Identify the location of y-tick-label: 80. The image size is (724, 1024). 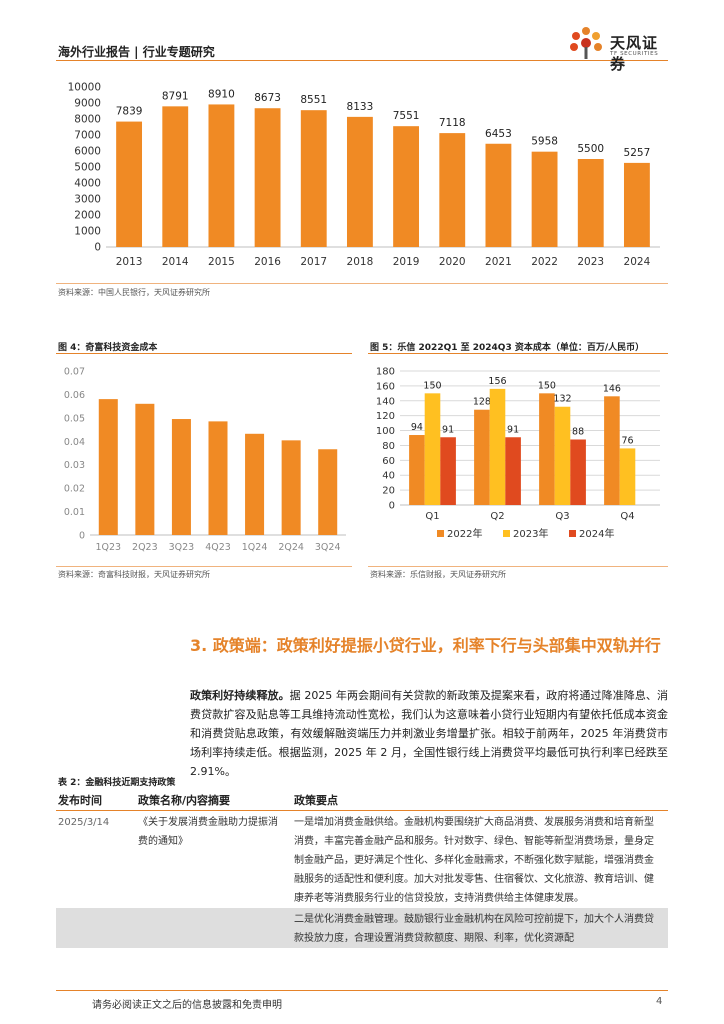
(388, 446).